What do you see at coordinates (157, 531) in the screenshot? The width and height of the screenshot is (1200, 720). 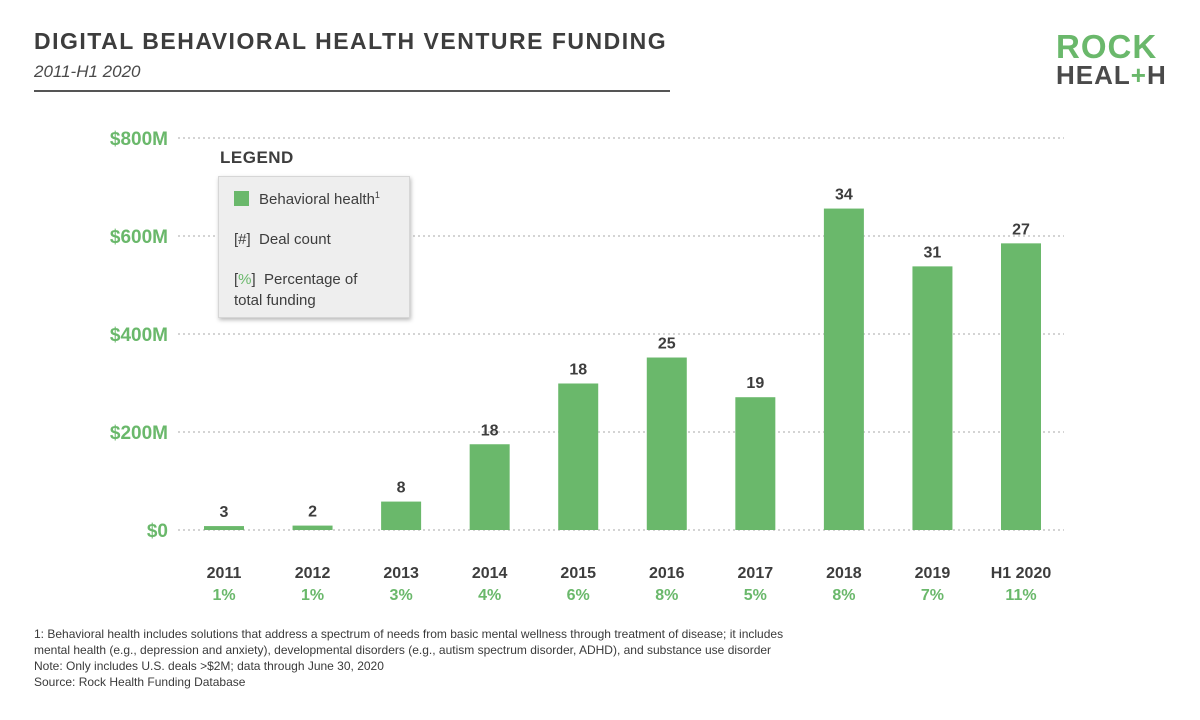 I see `y-tick-label: $0` at bounding box center [157, 531].